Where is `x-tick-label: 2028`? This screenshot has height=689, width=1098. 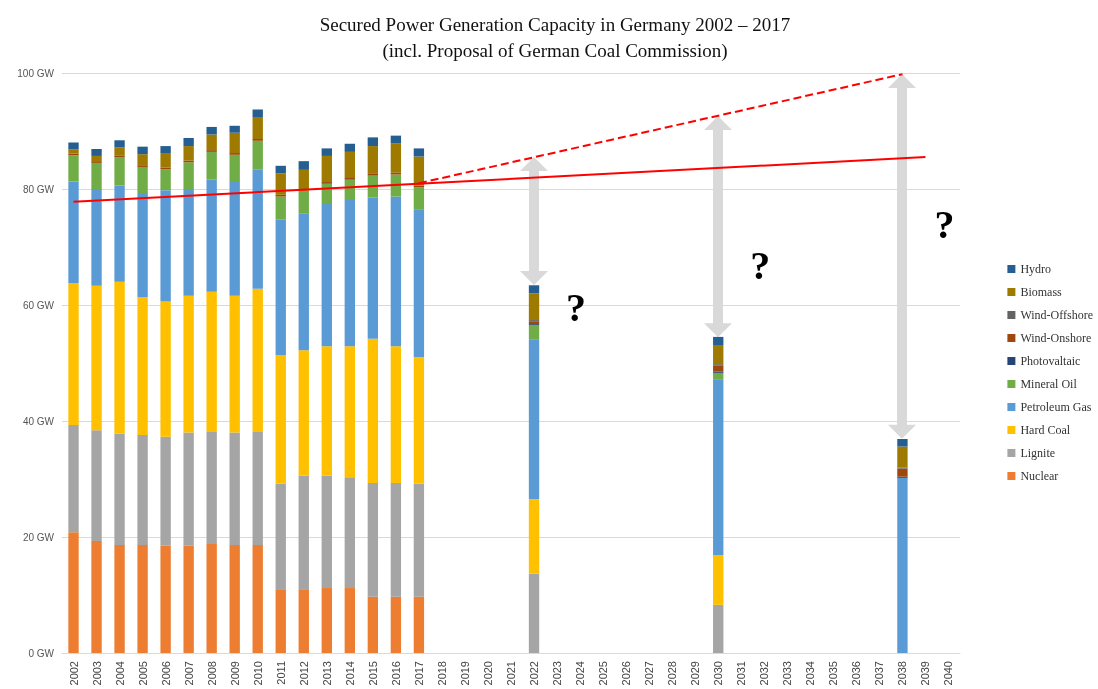
x-tick-label: 2028 is located at coordinates (672, 673).